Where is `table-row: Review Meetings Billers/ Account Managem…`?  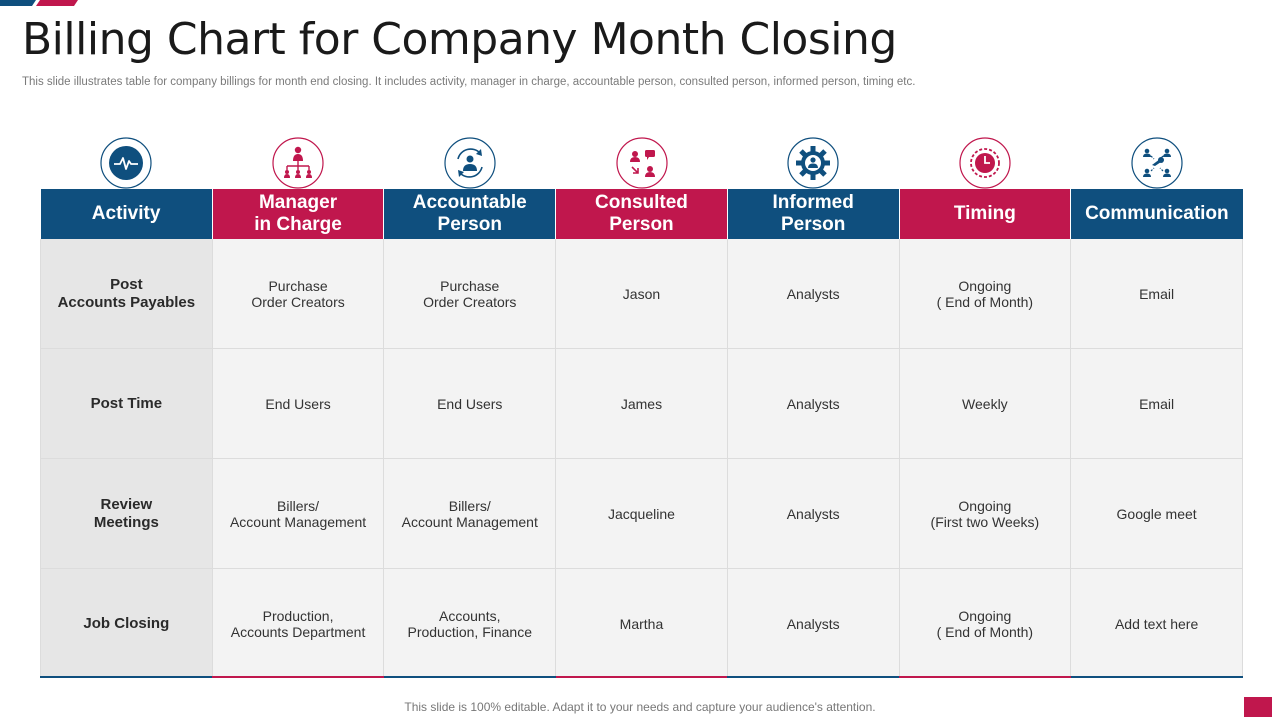 table-row: Review Meetings Billers/ Account Managem… is located at coordinates (641, 513).